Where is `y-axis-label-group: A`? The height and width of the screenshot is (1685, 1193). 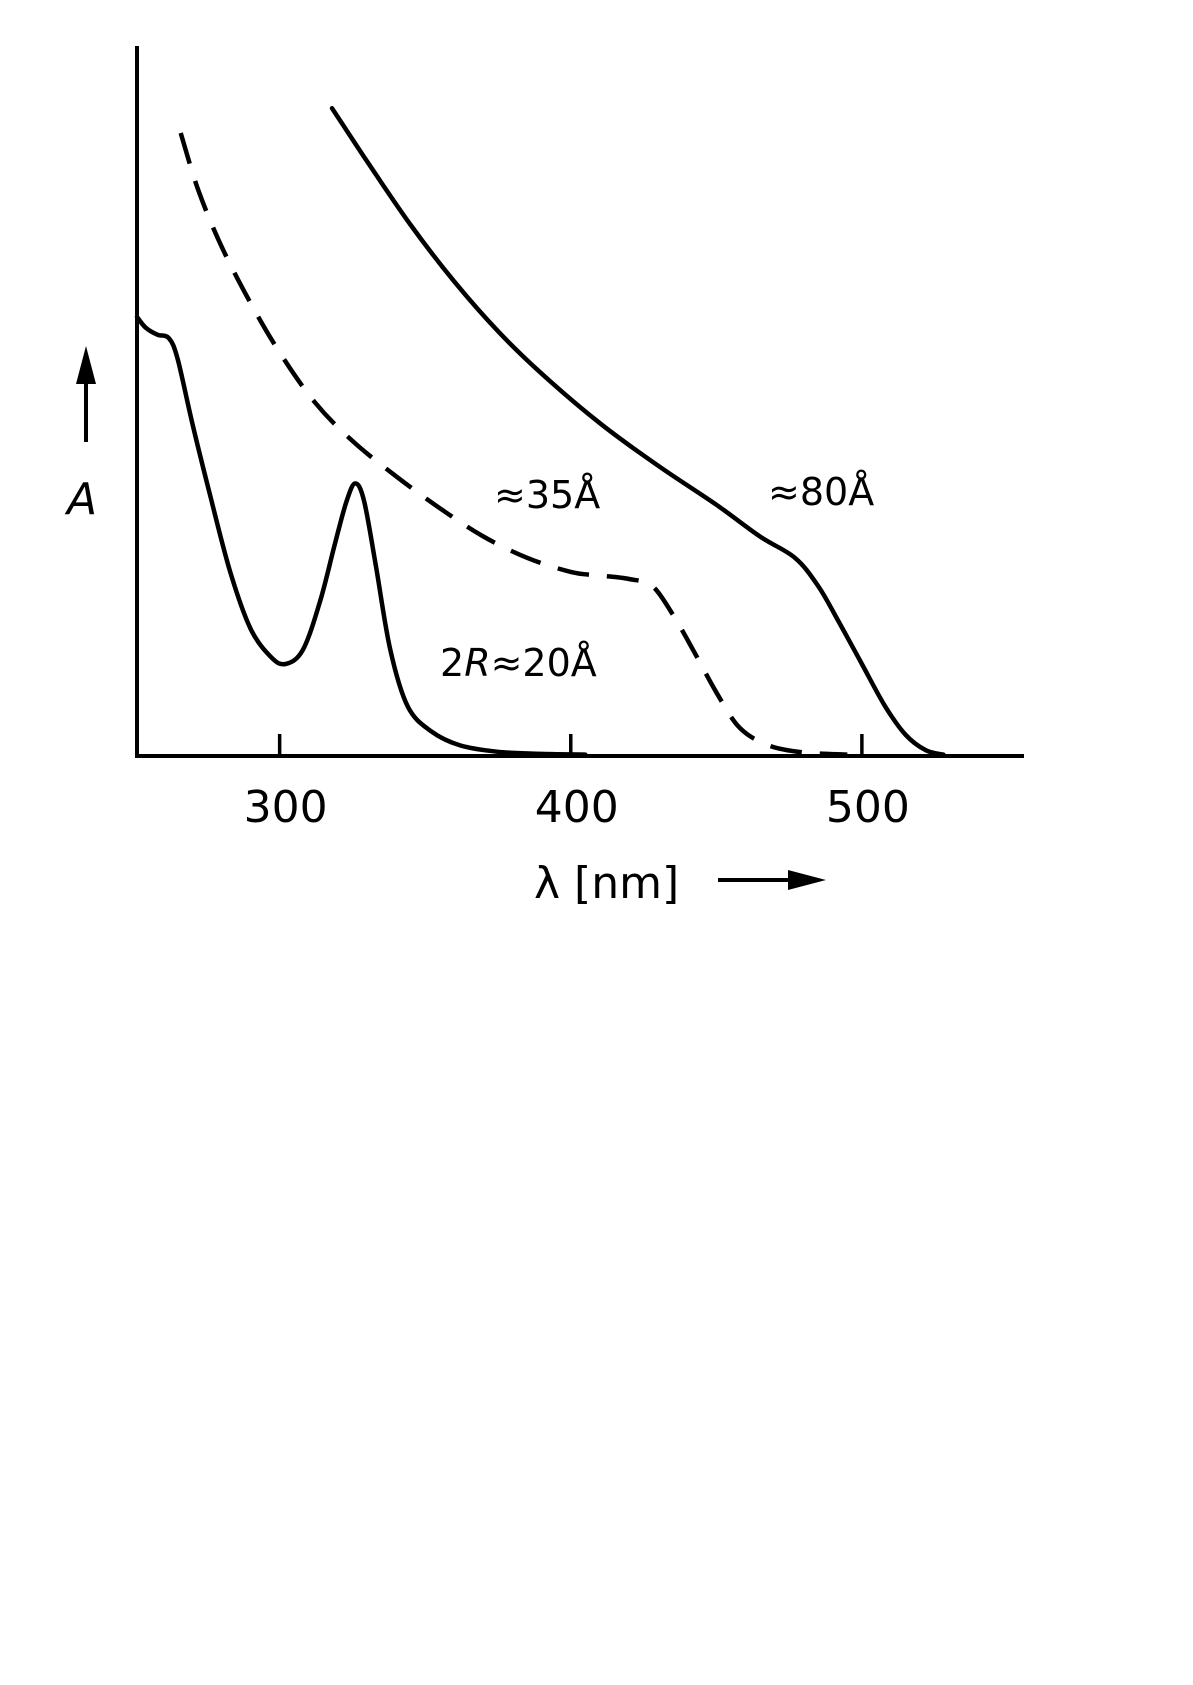 y-axis-label-group: A is located at coordinates (80, 435).